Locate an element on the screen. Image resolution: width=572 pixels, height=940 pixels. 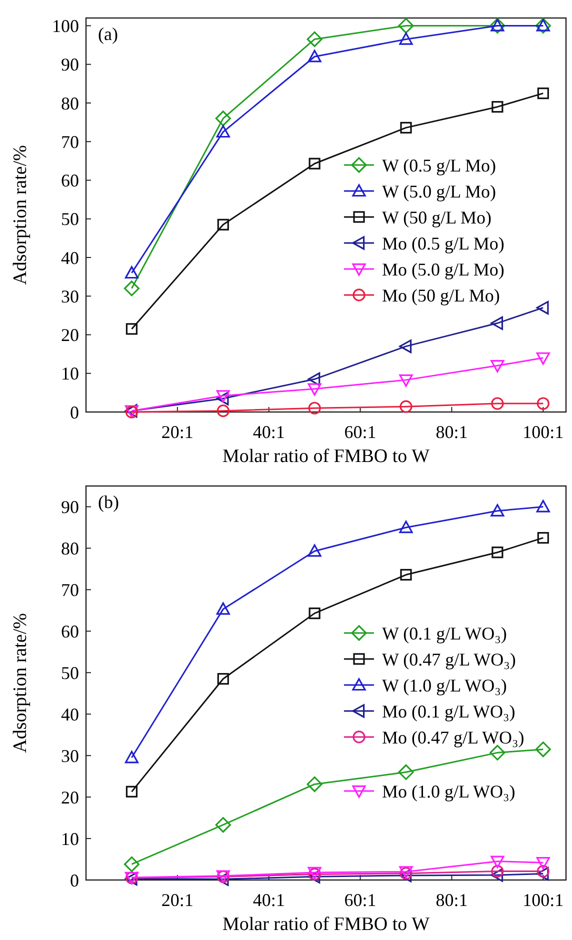
legend-label: Mo (50 g/L Mo) is located at coordinates (441, 295).